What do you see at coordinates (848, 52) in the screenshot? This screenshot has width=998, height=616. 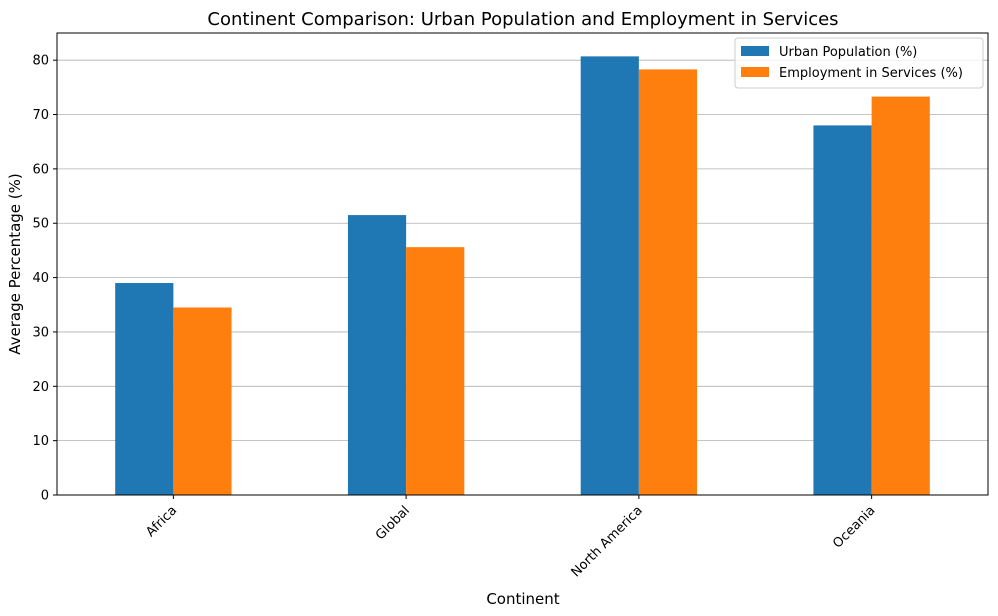 I see `legend-entry-label: Urban Population (%)` at bounding box center [848, 52].